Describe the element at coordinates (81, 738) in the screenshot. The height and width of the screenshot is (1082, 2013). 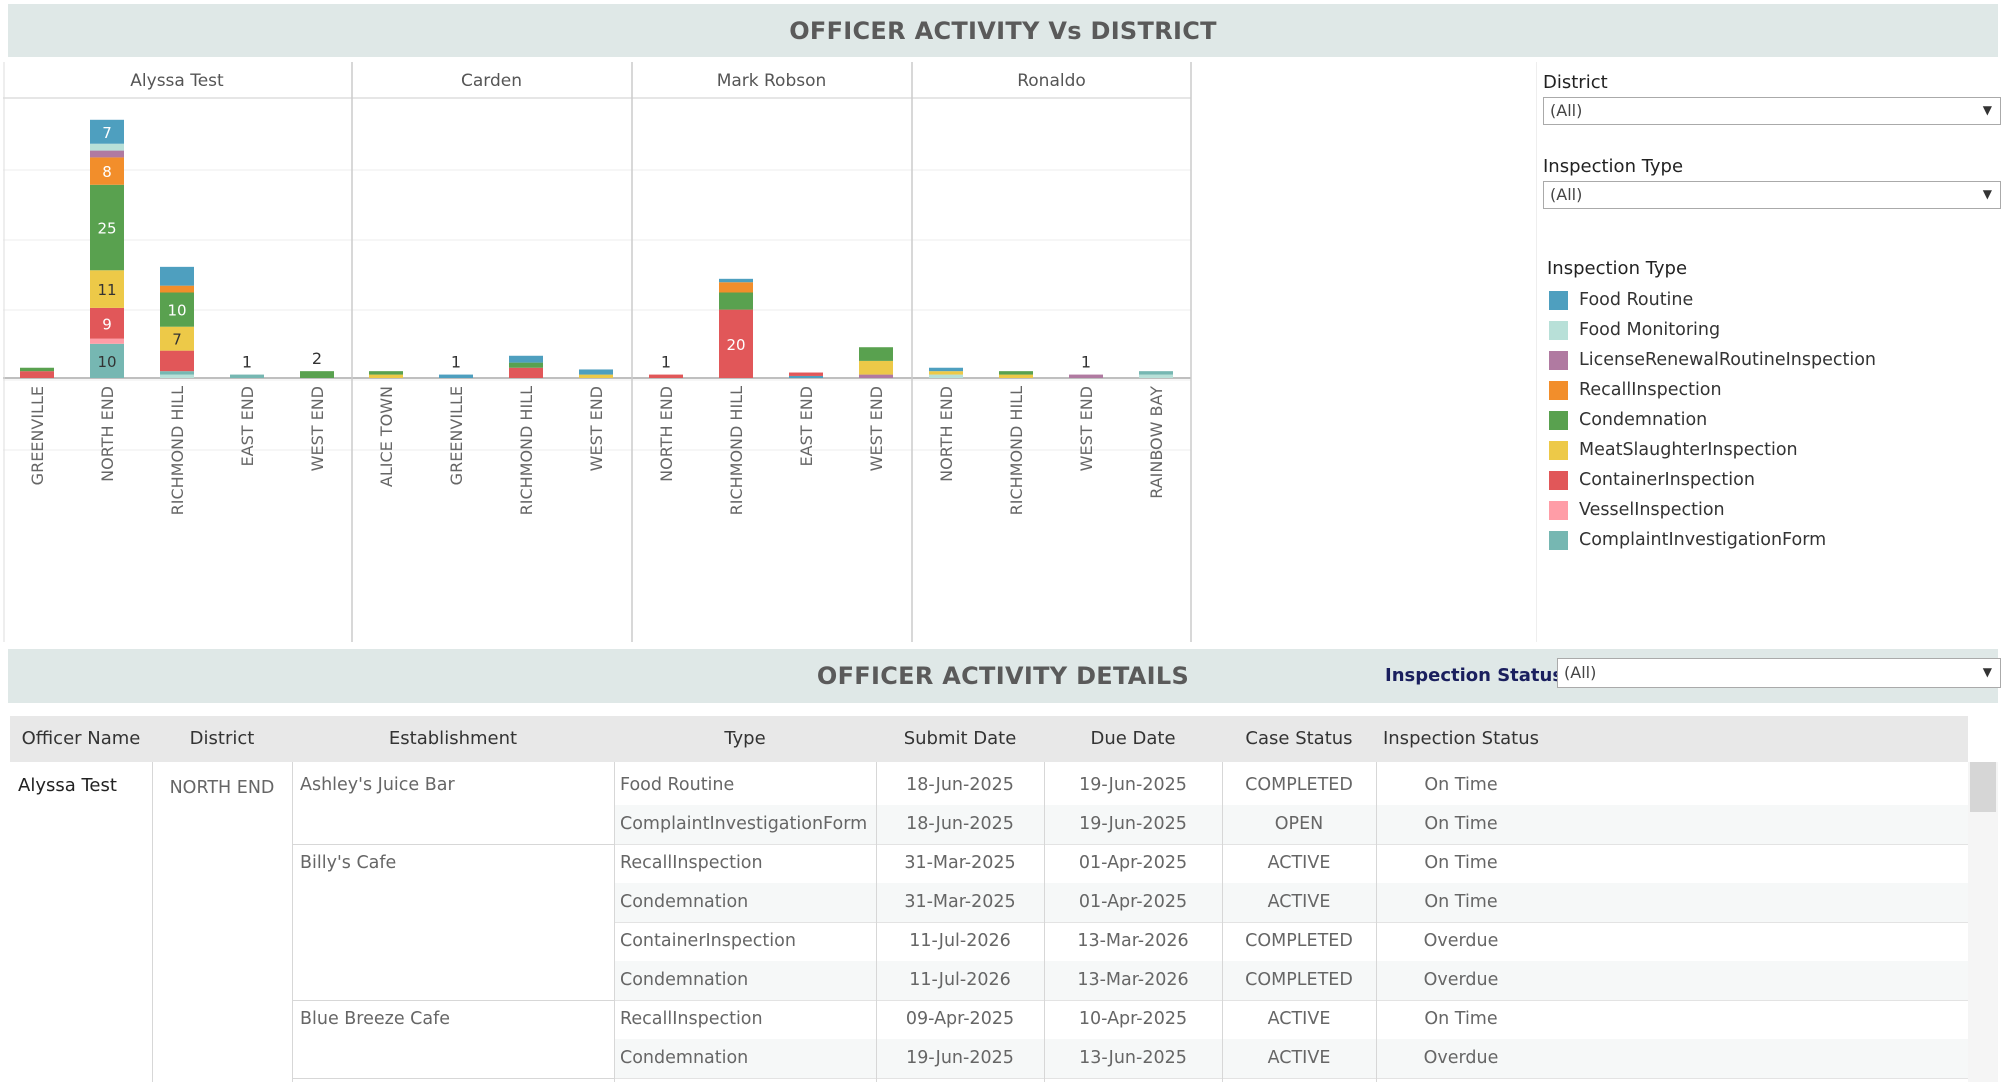
I see `column-header: Officer Name` at that location.